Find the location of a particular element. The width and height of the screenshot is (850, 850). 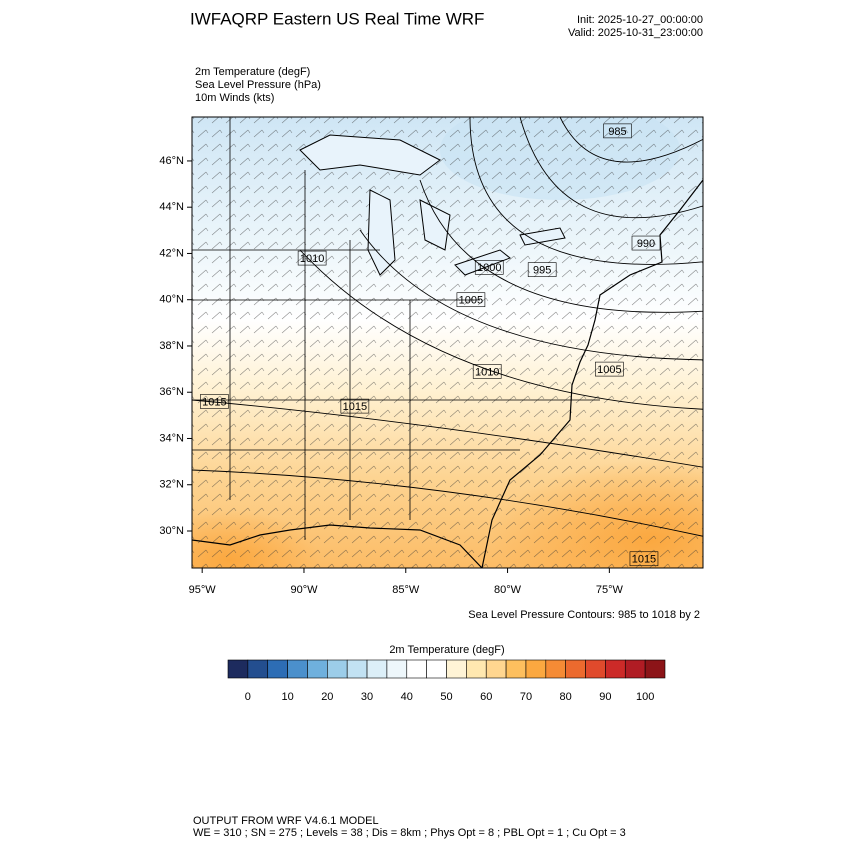

colorbar-tick-label: 60 is located at coordinates (486, 697).